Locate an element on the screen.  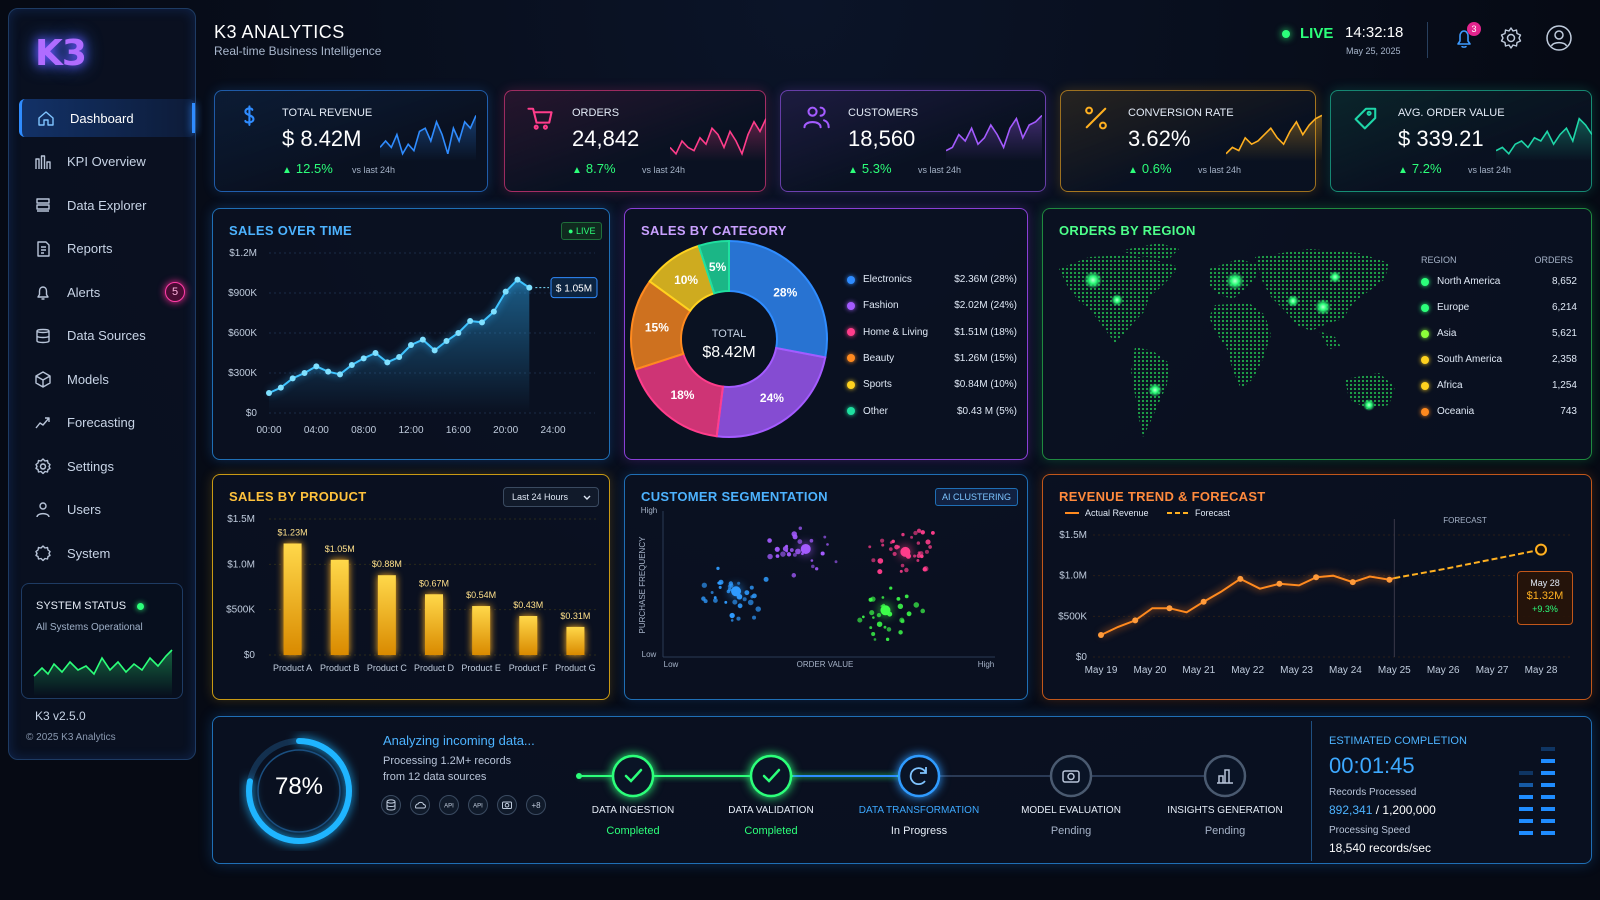
camera-icon is located at coordinates (507, 805).